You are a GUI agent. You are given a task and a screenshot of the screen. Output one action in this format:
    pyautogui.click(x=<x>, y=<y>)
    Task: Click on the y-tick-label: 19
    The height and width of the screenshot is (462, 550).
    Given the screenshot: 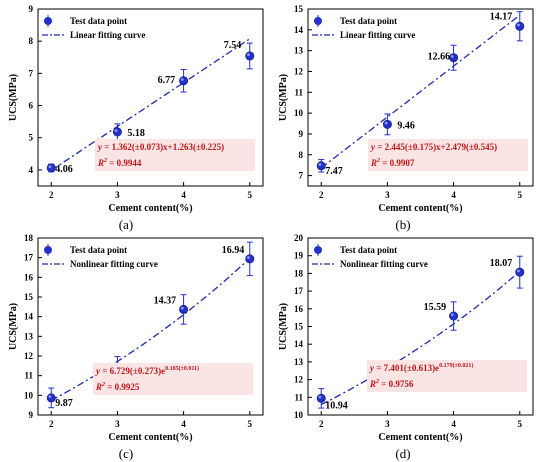 What is the action you would take?
    pyautogui.click(x=299, y=256)
    